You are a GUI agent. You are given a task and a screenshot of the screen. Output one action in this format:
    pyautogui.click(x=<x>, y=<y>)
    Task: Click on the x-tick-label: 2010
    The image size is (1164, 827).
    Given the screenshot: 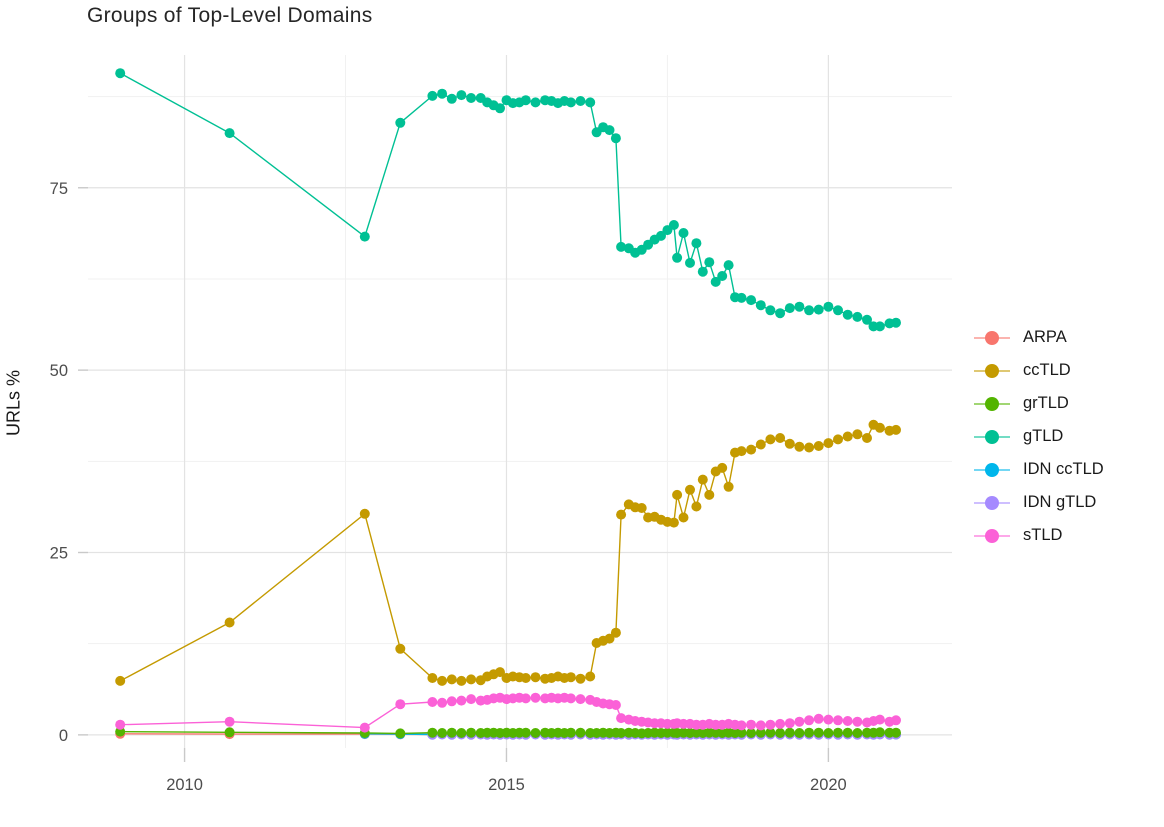 What is the action you would take?
    pyautogui.click(x=184, y=785)
    